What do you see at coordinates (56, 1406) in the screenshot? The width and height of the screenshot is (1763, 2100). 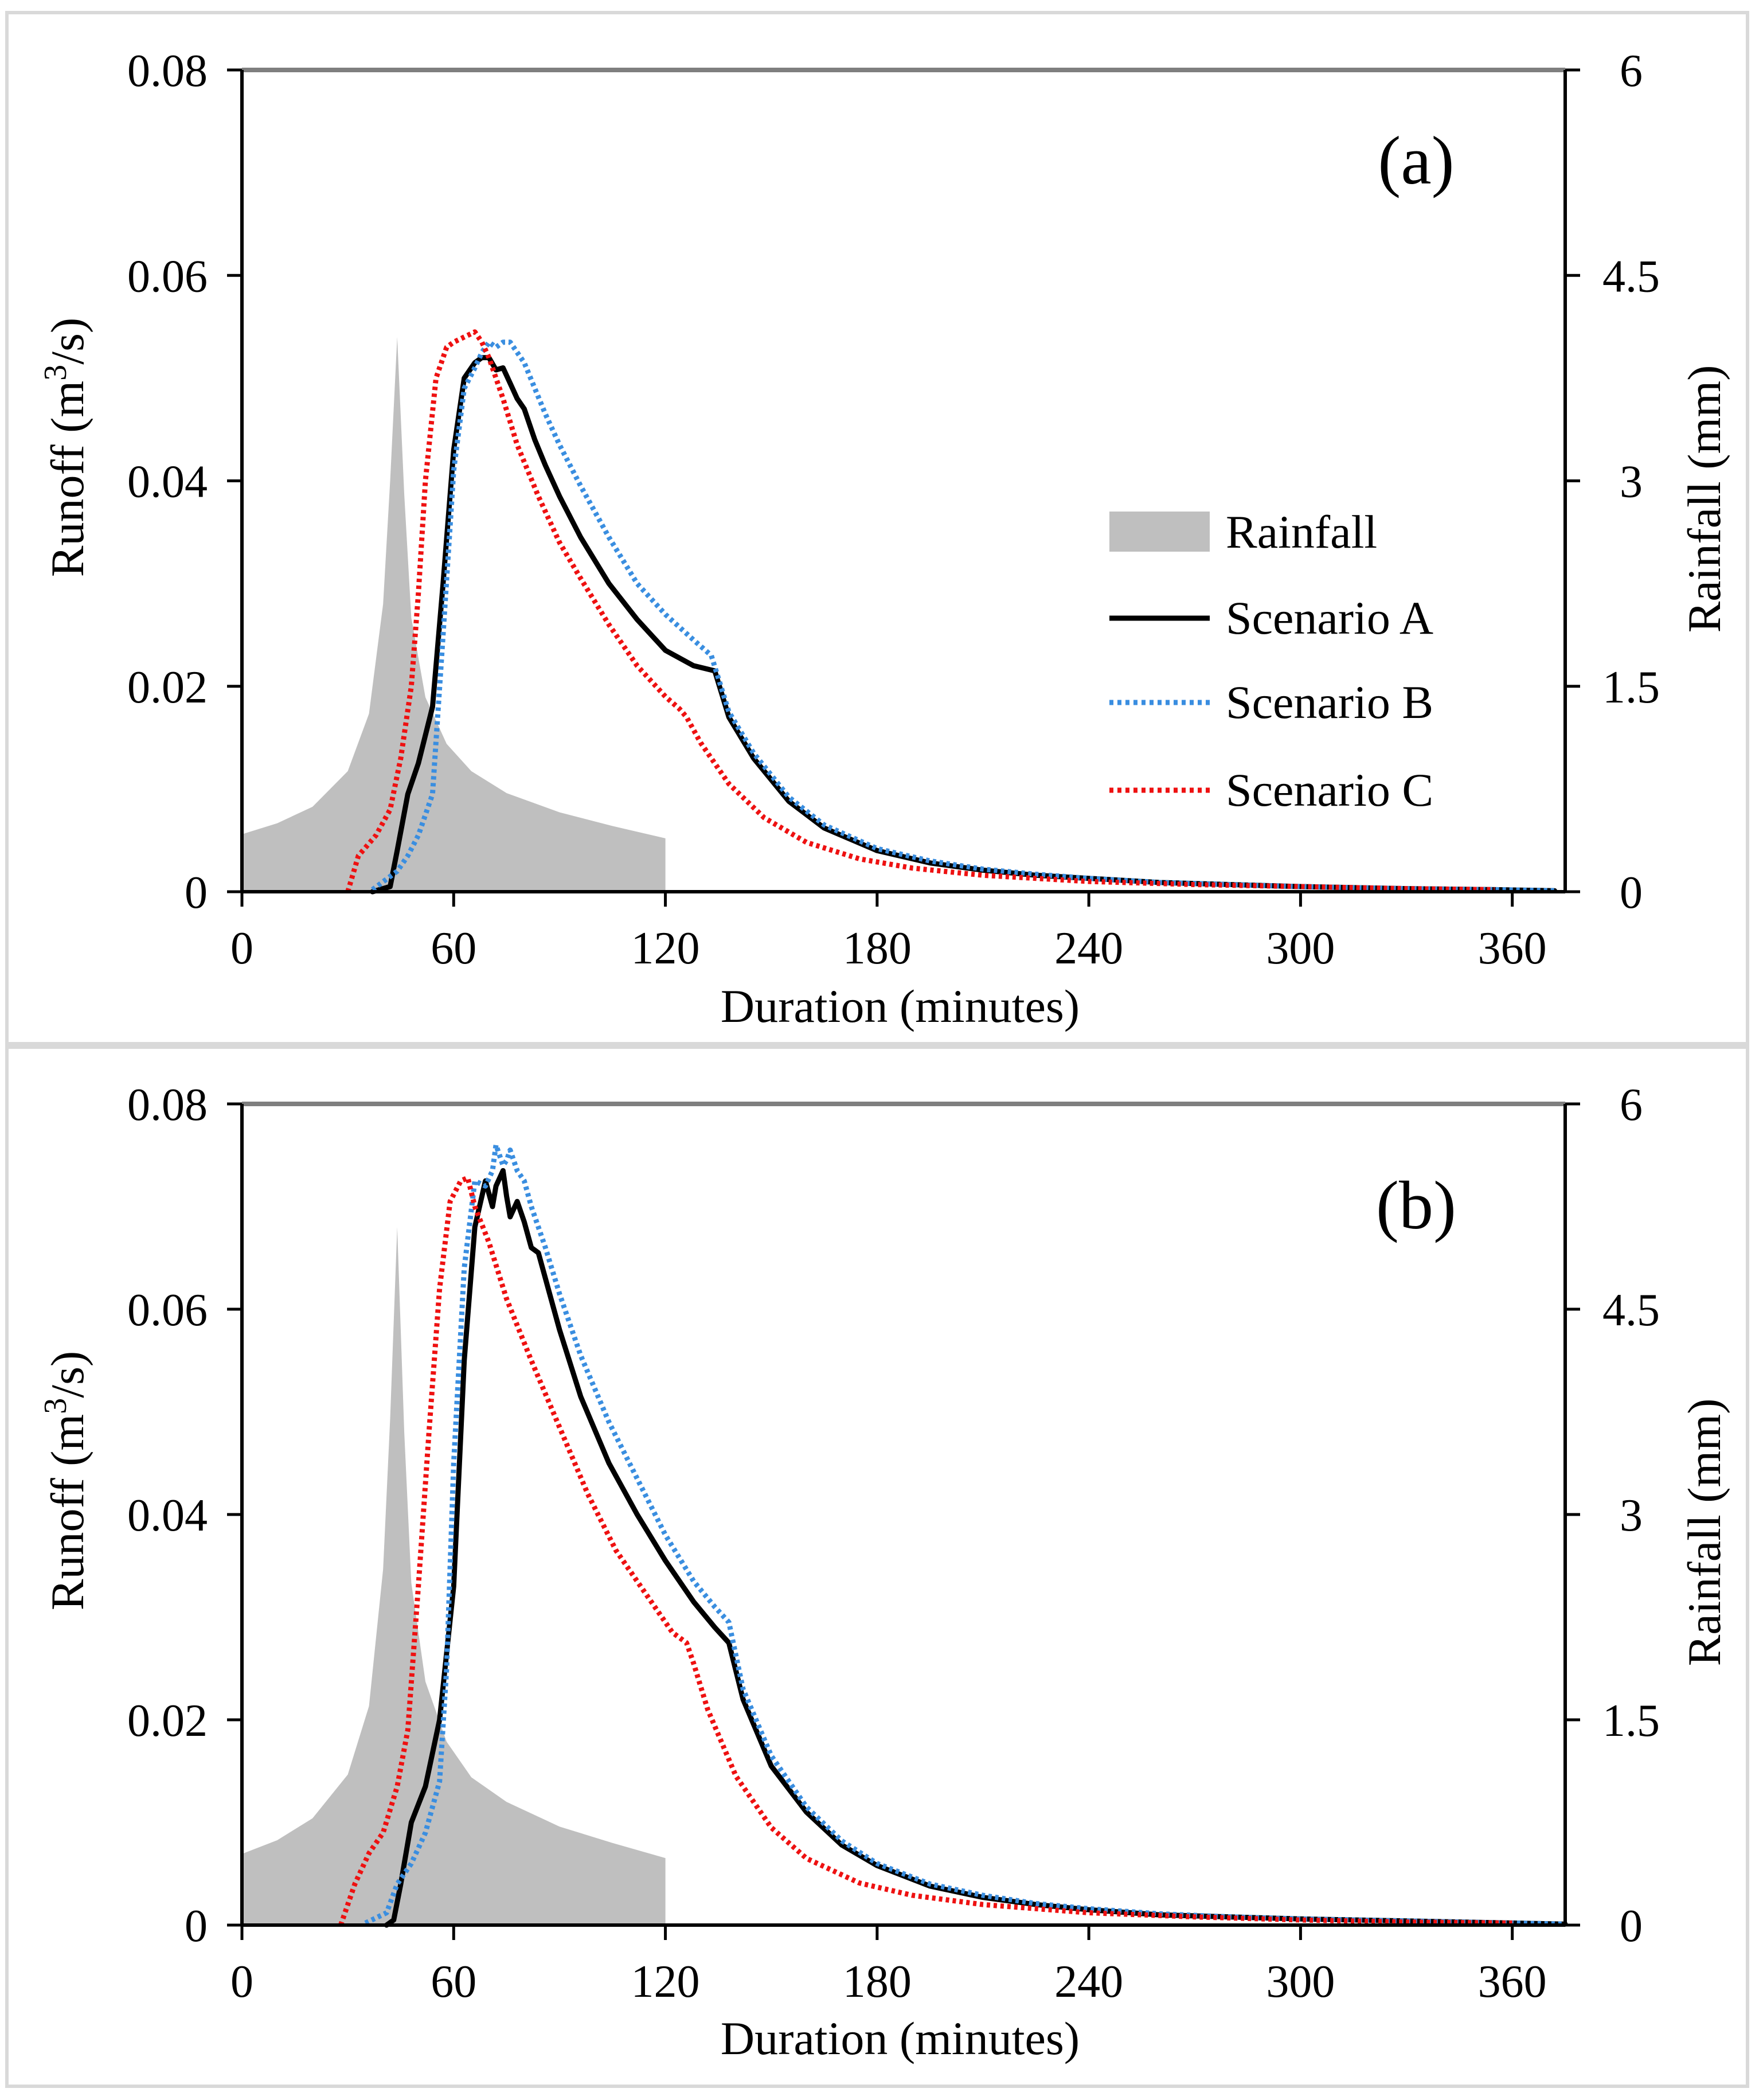 I see `panel-b-y-axis-title-sup: 3` at bounding box center [56, 1406].